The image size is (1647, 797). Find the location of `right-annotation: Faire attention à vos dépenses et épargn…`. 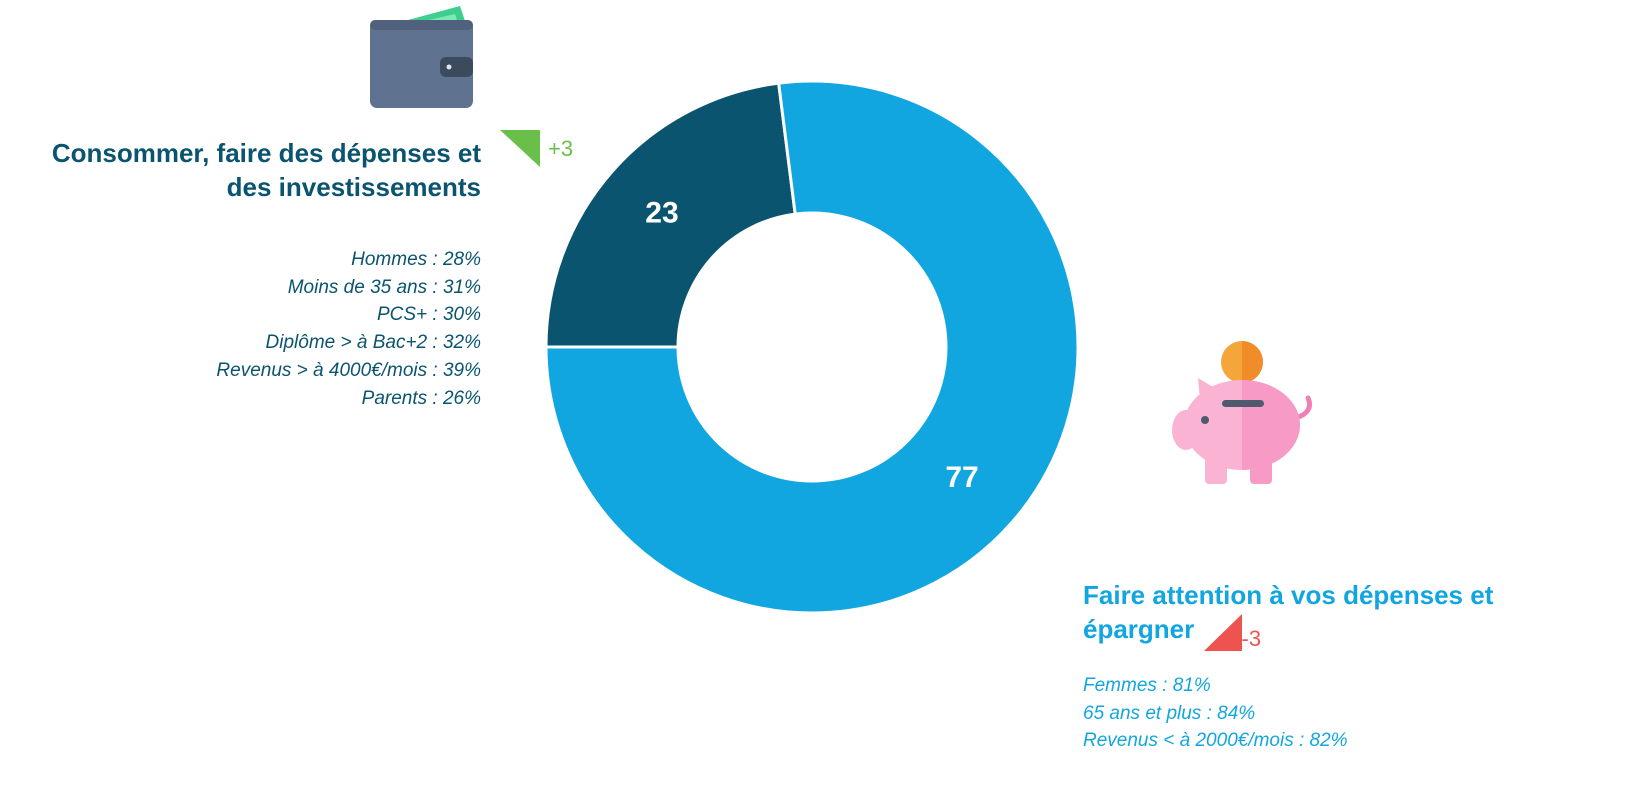

right-annotation: Faire attention à vos dépenses et épargn… is located at coordinates (1323, 666).